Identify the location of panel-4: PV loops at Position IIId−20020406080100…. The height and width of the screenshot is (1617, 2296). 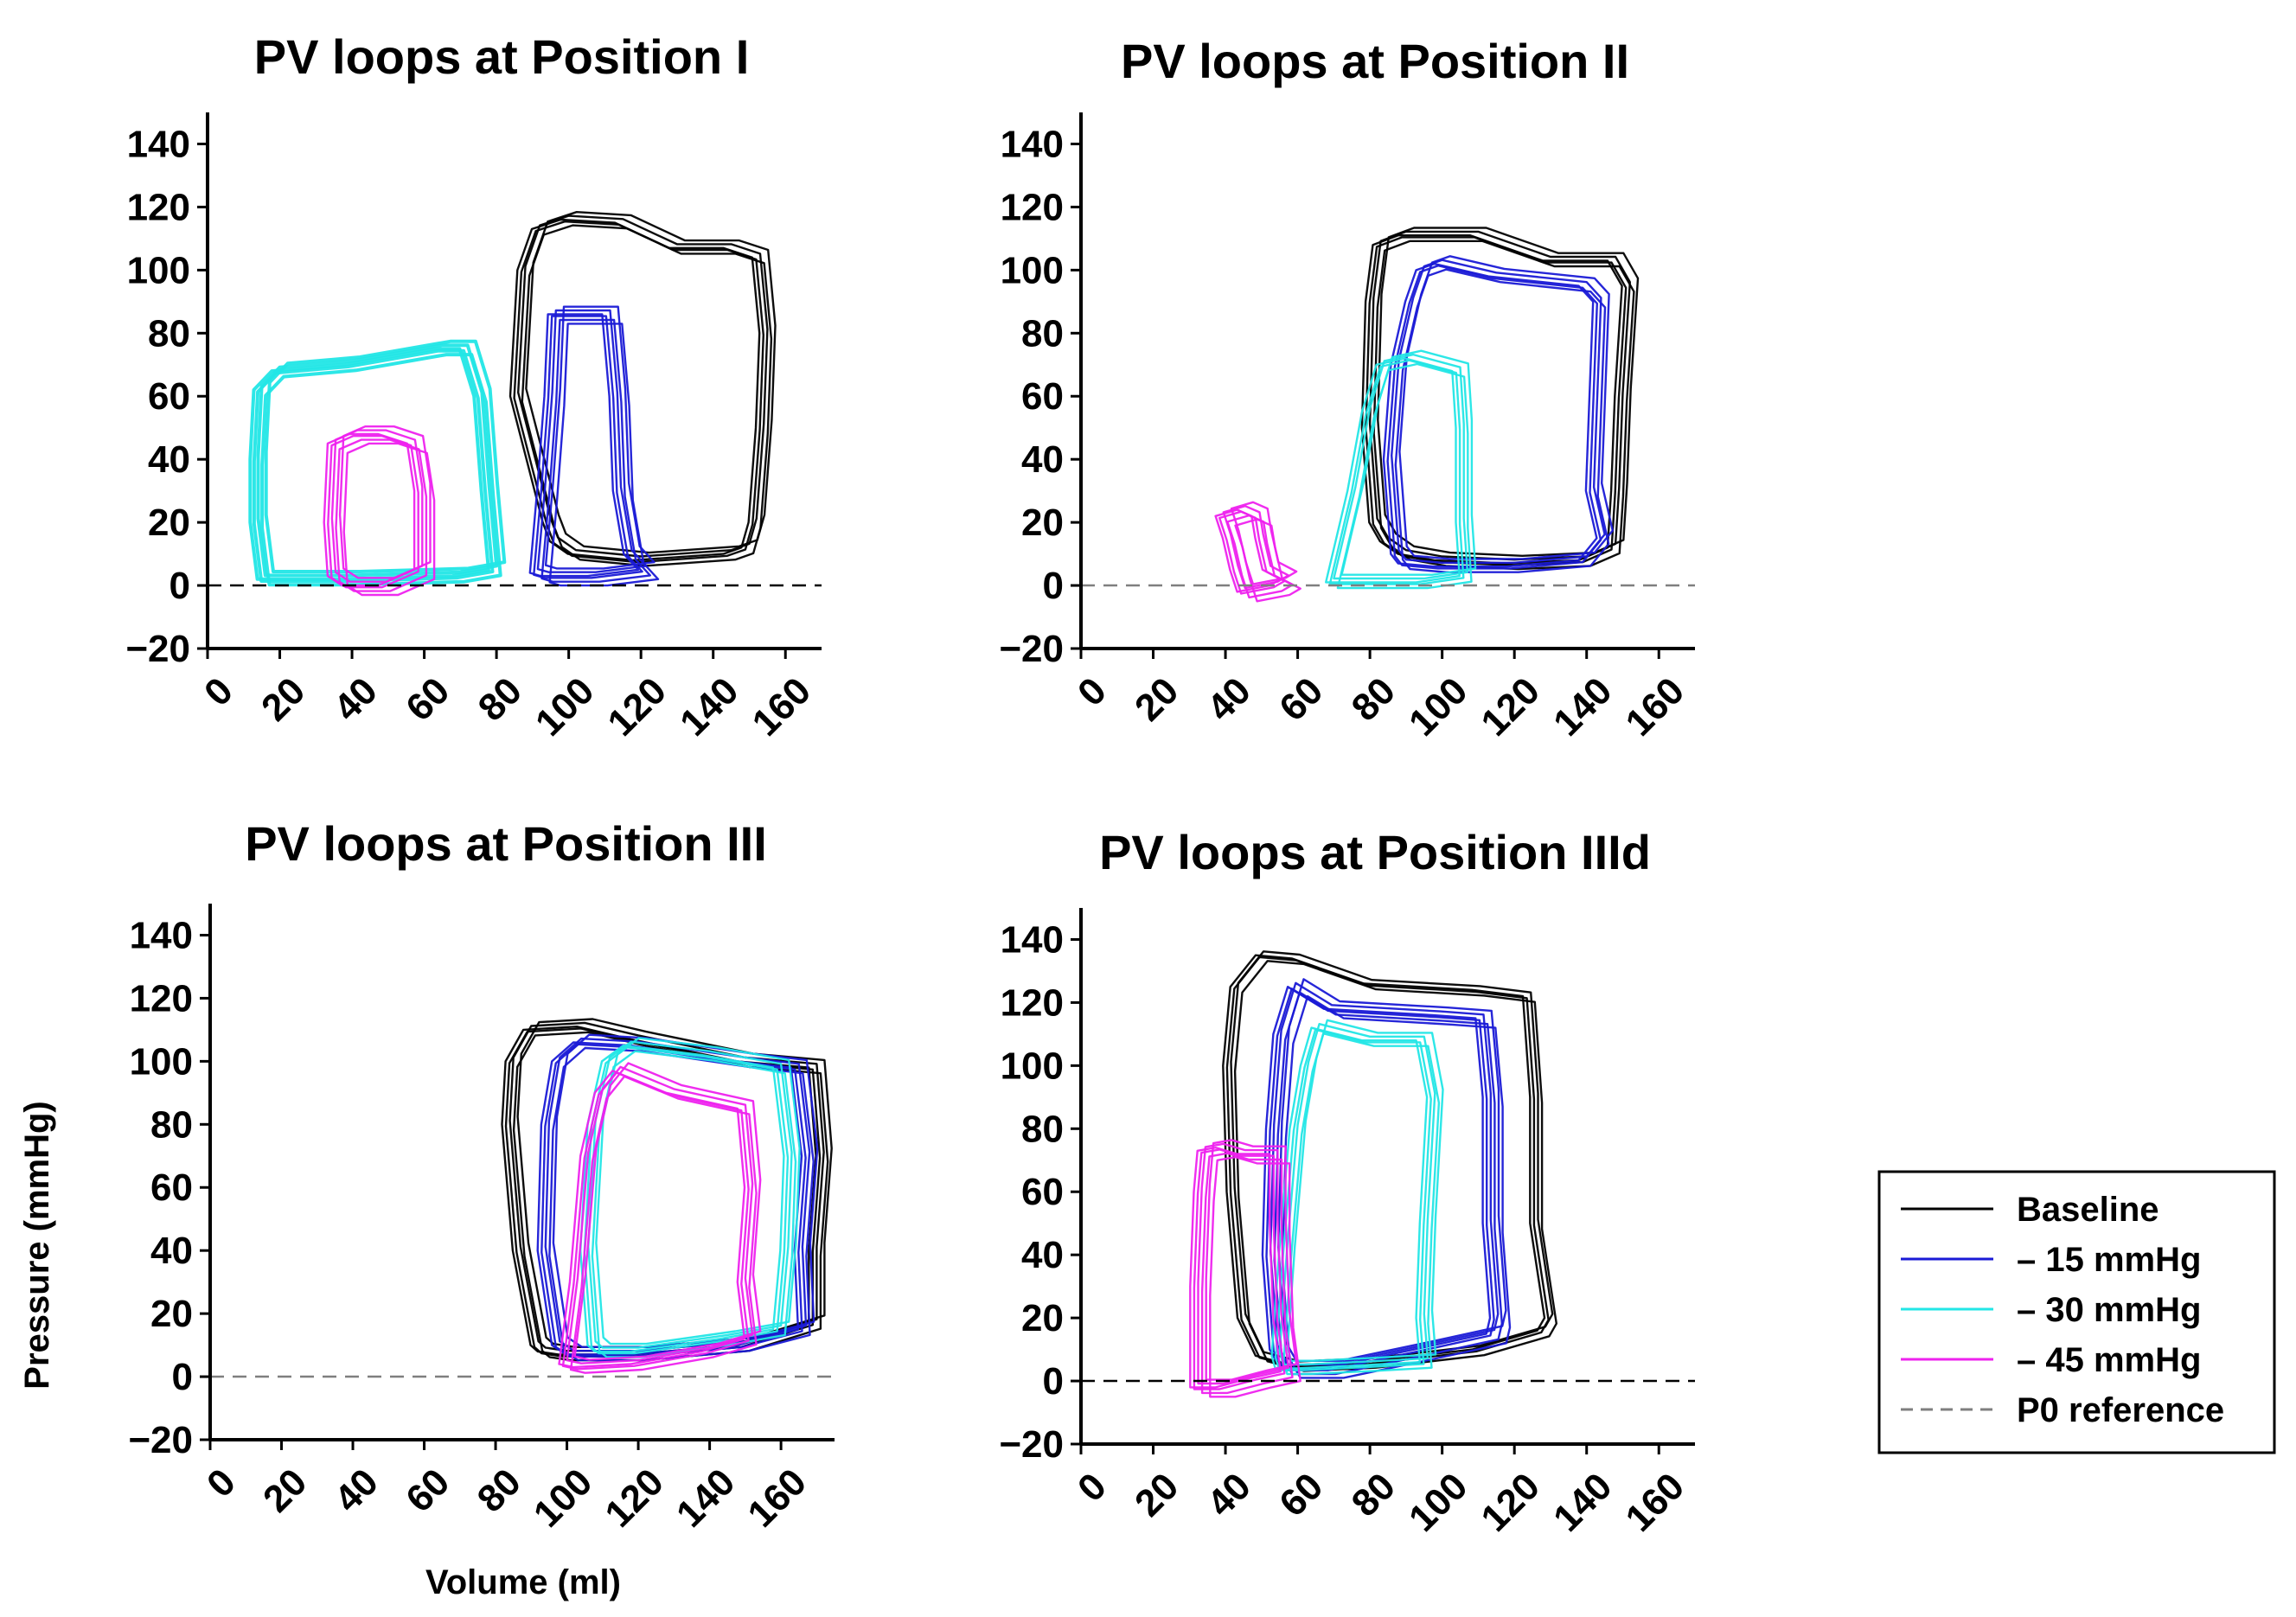
(1347, 1182).